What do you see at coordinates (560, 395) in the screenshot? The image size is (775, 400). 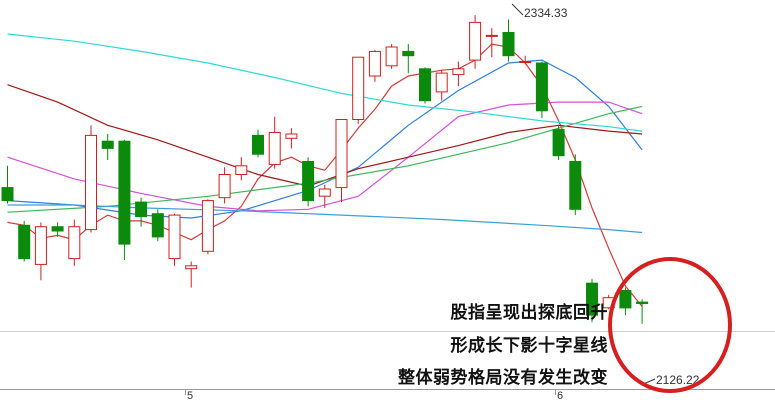 I see `x-tick-label: 6` at bounding box center [560, 395].